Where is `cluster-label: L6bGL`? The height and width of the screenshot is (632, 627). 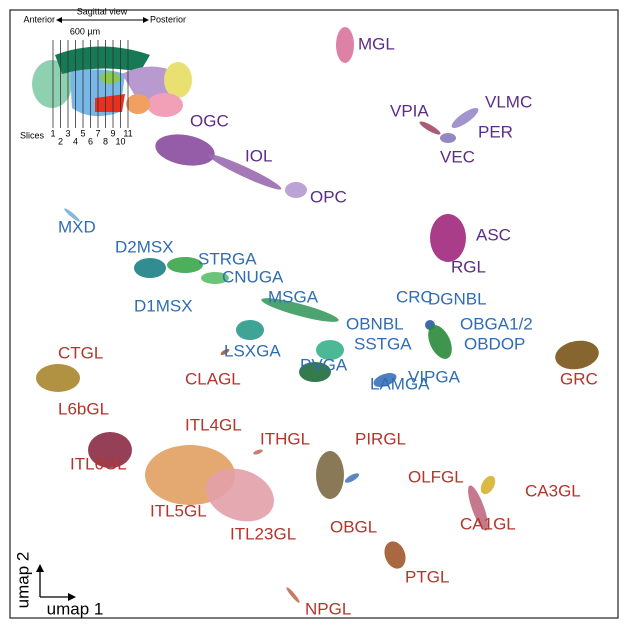 cluster-label: L6bGL is located at coordinates (83, 408).